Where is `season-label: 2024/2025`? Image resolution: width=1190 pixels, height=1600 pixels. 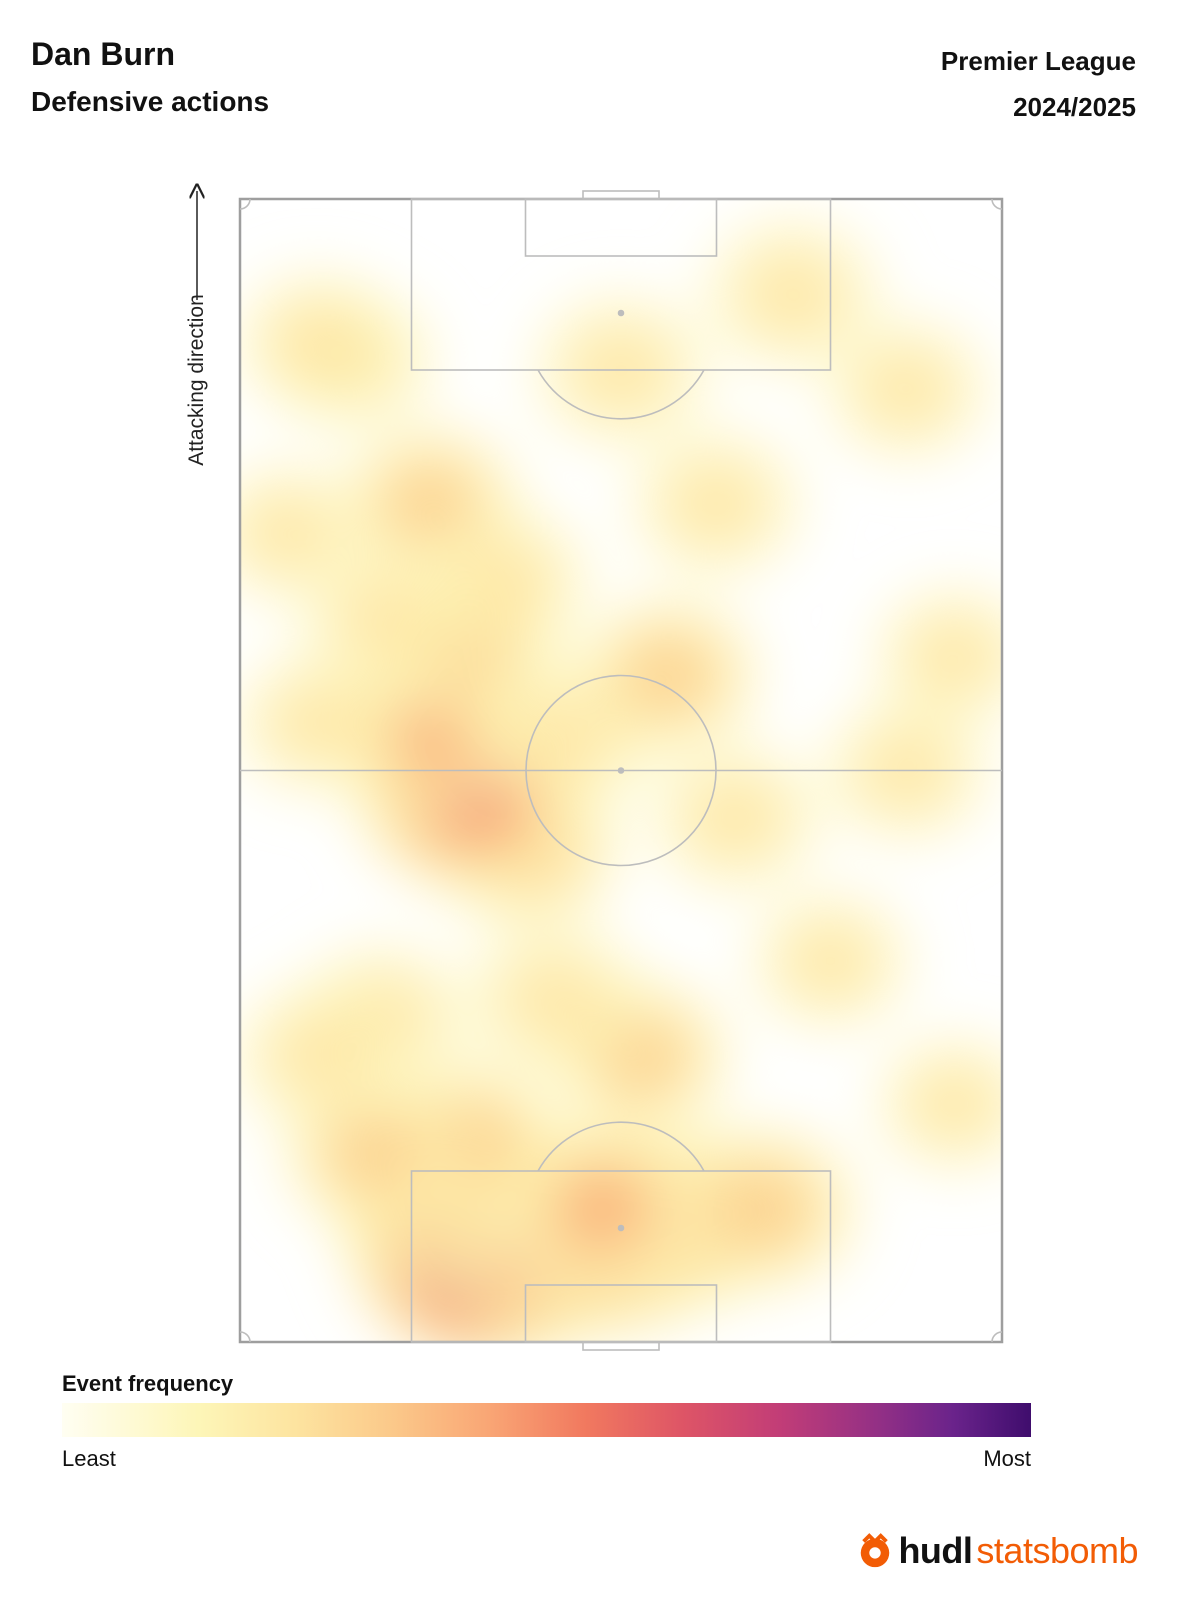 season-label: 2024/2025 is located at coordinates (1074, 107).